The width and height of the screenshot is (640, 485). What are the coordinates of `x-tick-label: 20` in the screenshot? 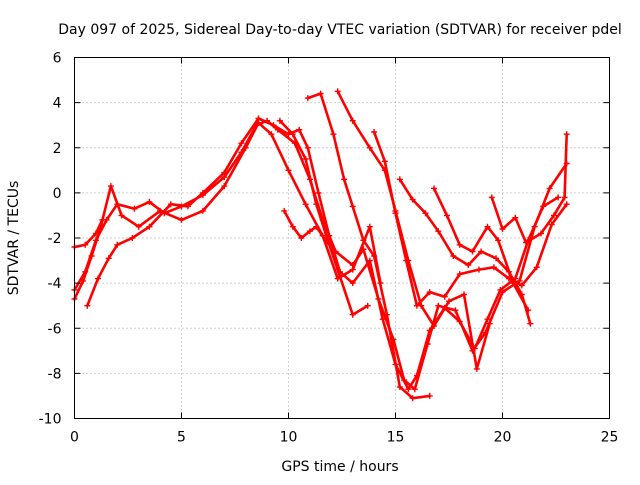 It's located at (503, 438).